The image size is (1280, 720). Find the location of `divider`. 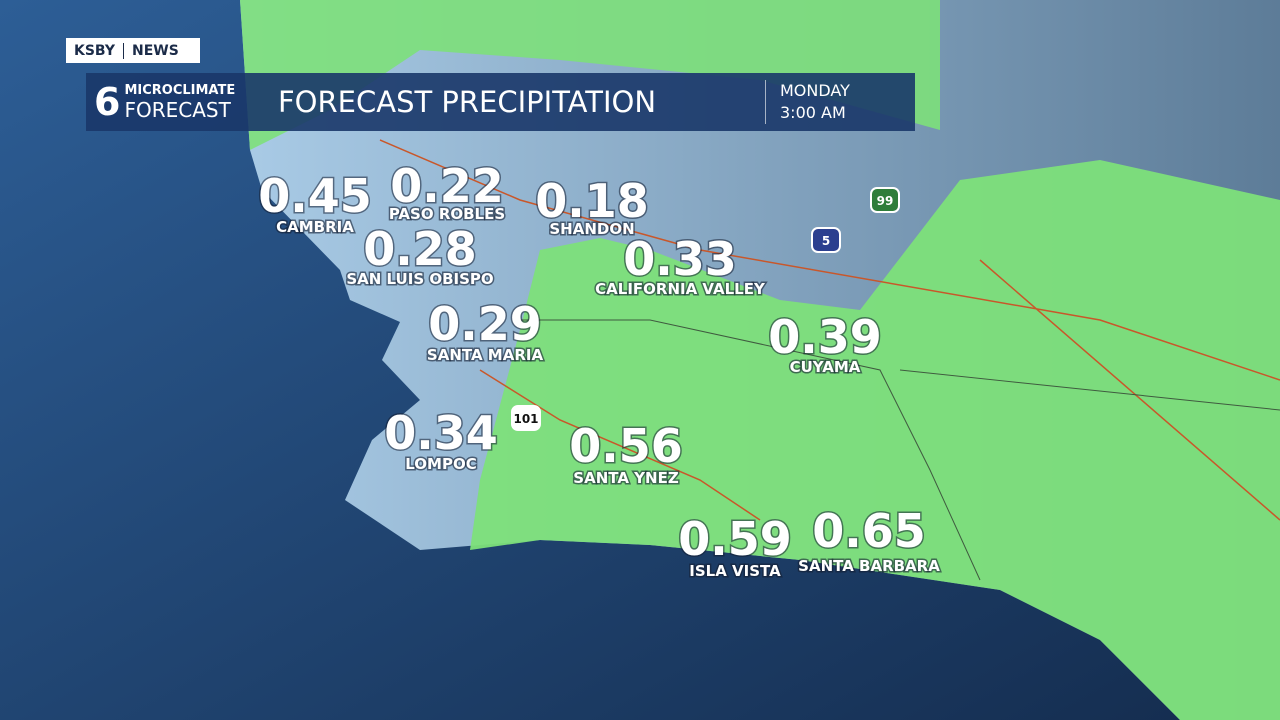

divider is located at coordinates (123, 50).